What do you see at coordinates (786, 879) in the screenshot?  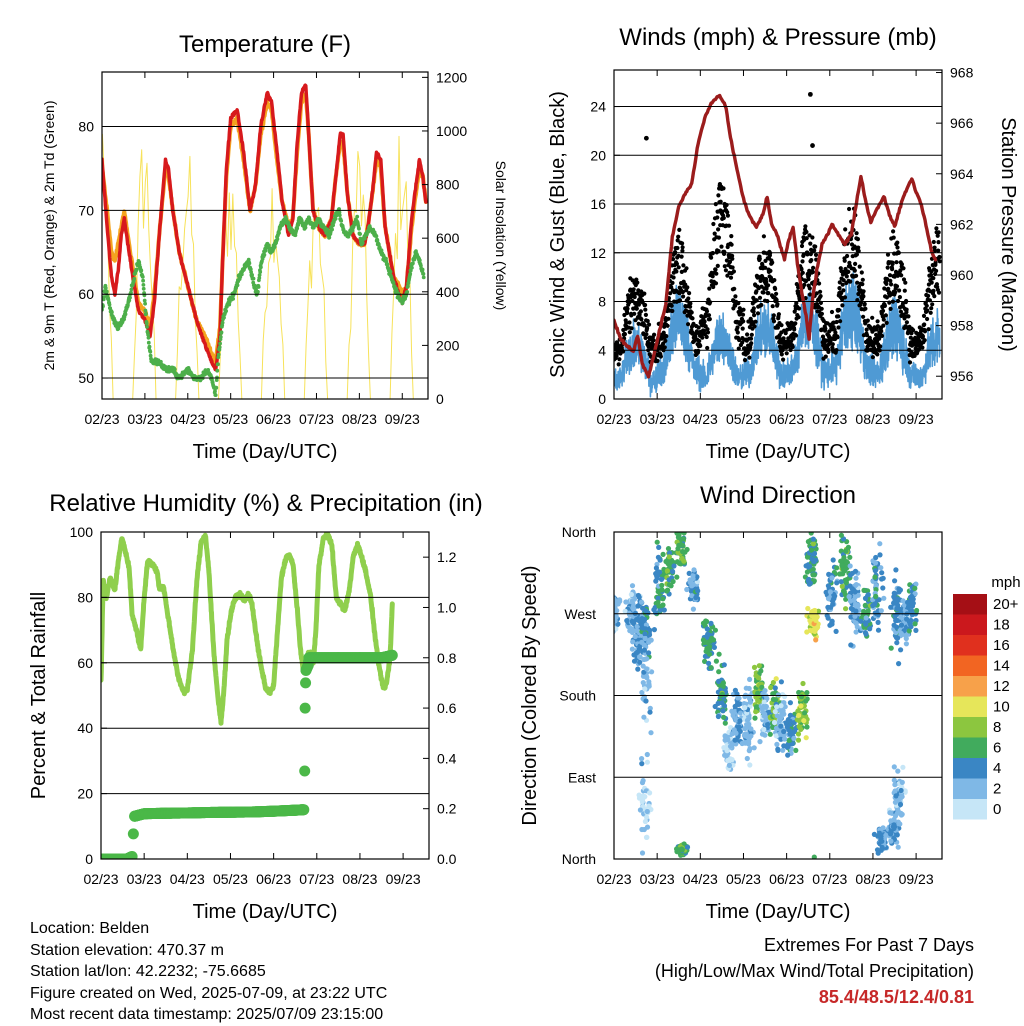 I see `x-tick-label: 06/23` at bounding box center [786, 879].